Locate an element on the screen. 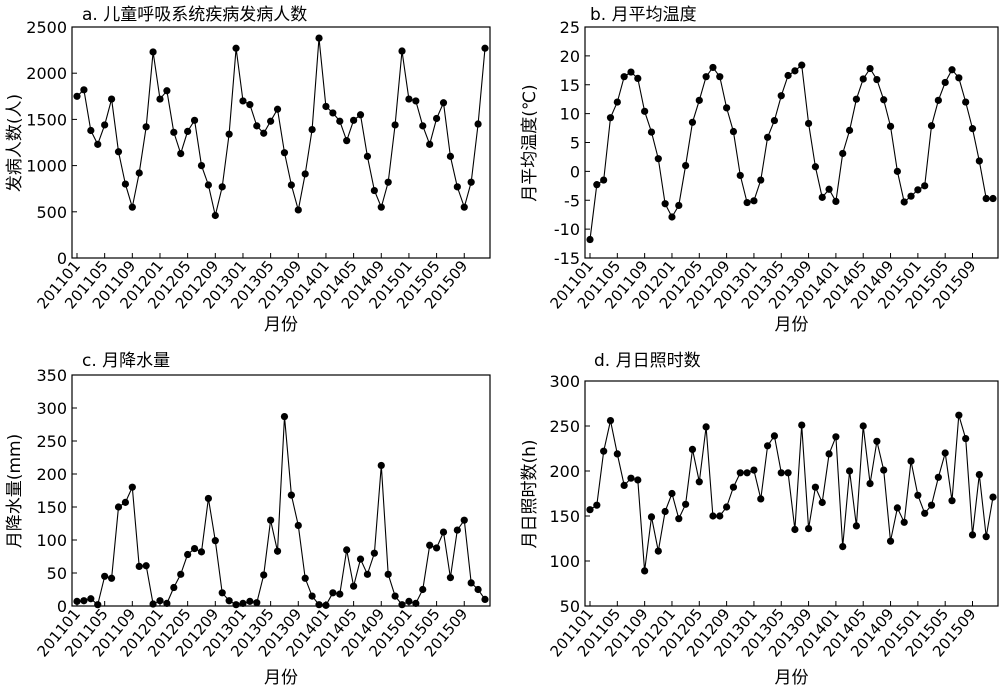 The image size is (1000, 692). y-axis-label: 发病人数(人) is located at coordinates (15, 143).